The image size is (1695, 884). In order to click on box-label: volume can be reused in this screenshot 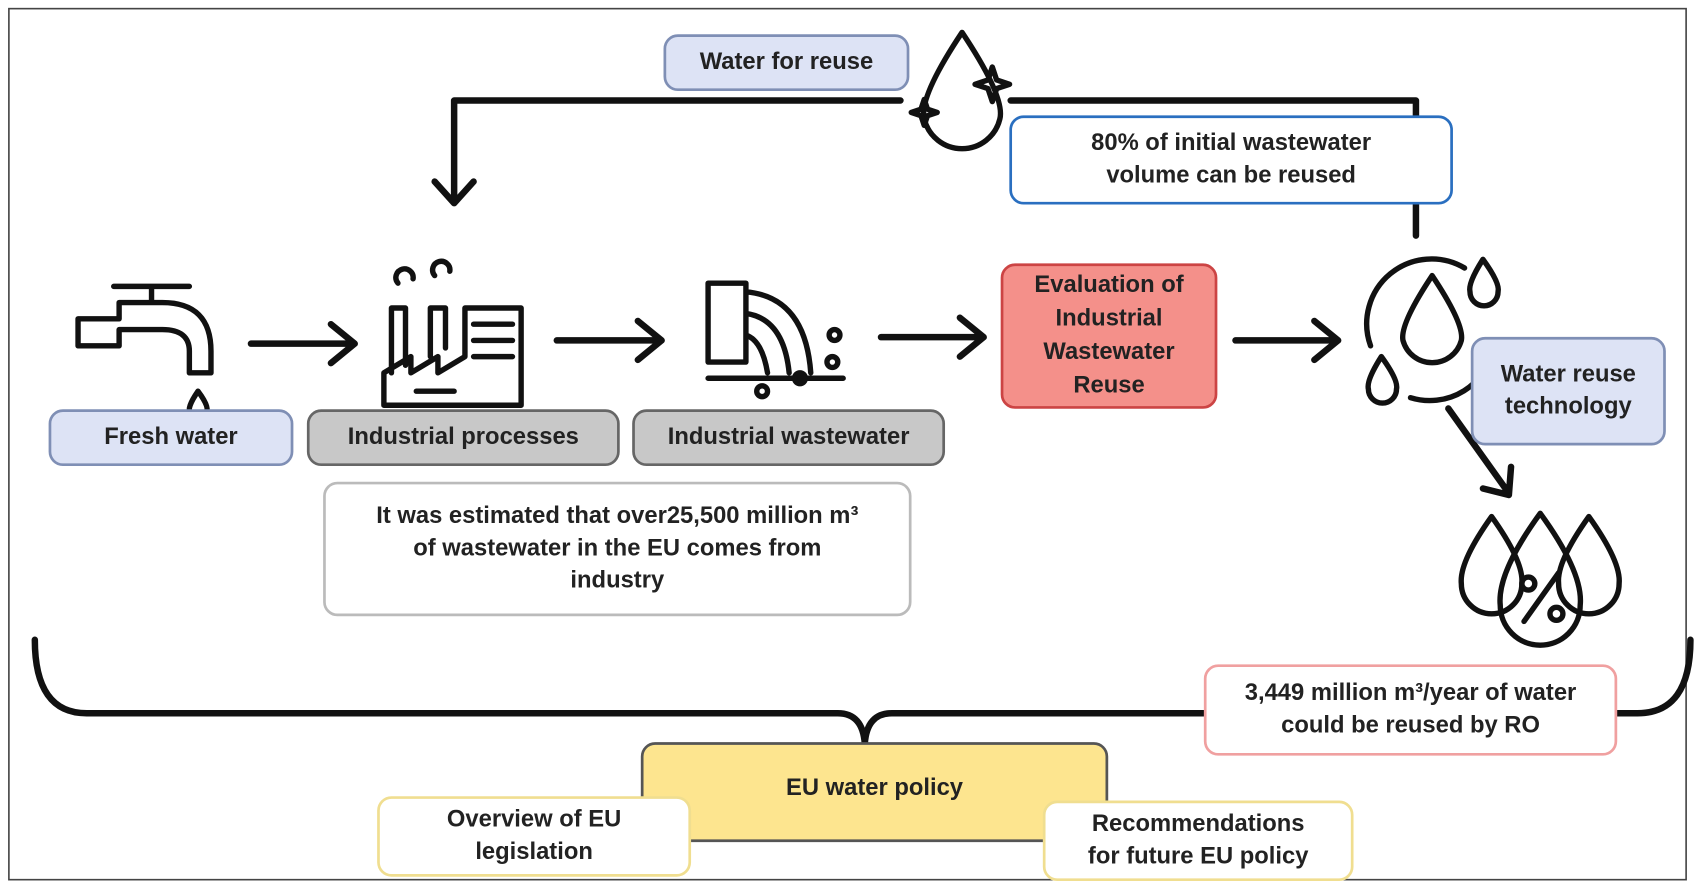, I will do `click(1231, 174)`.